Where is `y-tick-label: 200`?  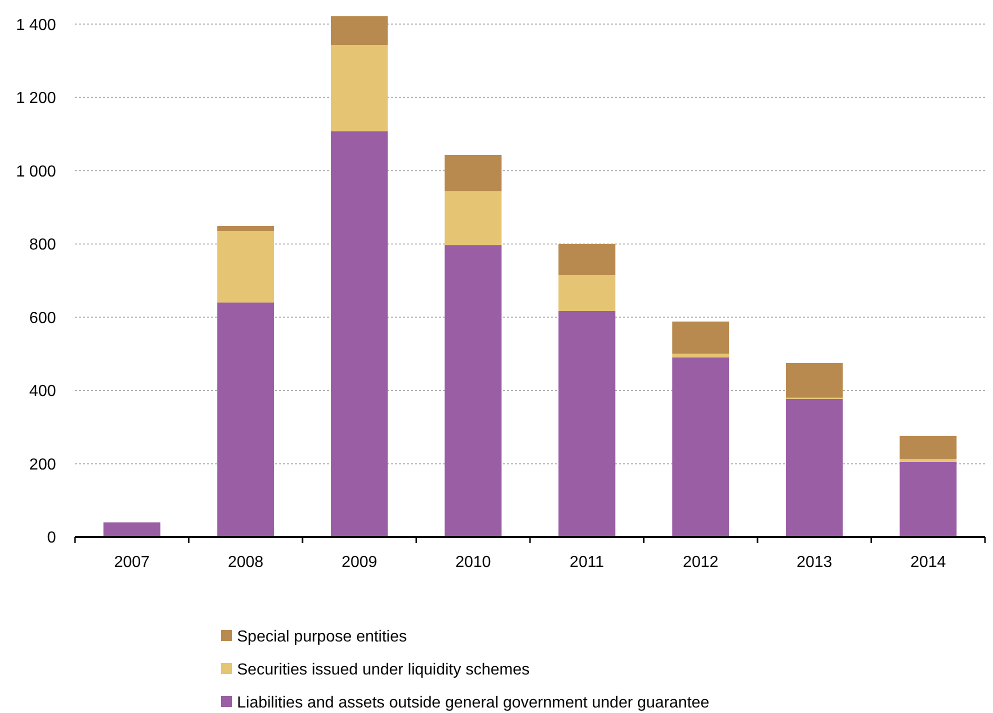 y-tick-label: 200 is located at coordinates (42, 465).